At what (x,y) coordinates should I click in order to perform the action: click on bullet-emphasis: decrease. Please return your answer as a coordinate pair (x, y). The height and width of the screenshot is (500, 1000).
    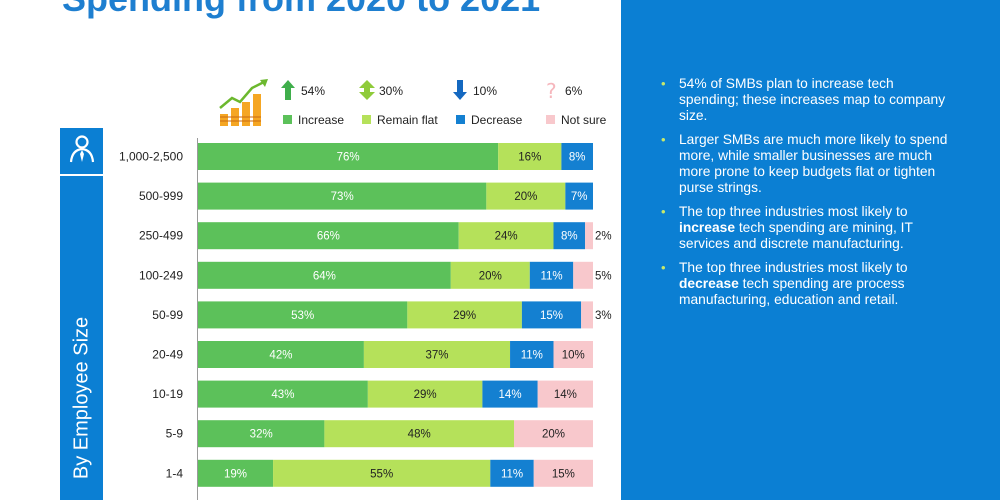
    Looking at the image, I should click on (709, 283).